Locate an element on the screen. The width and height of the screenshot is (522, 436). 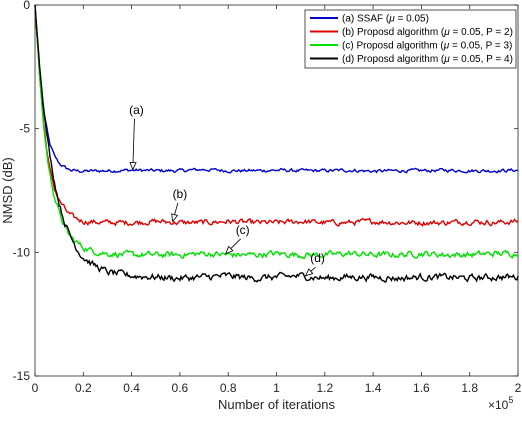
y-tick-label: -15 is located at coordinates (22, 376).